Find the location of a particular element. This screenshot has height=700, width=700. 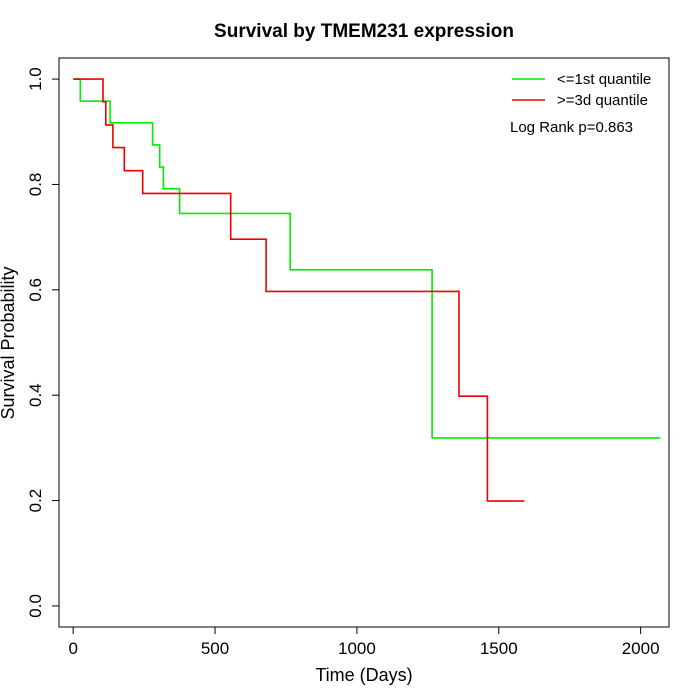

legend: <=1st quantile >=3d quantile is located at coordinates (581, 90).